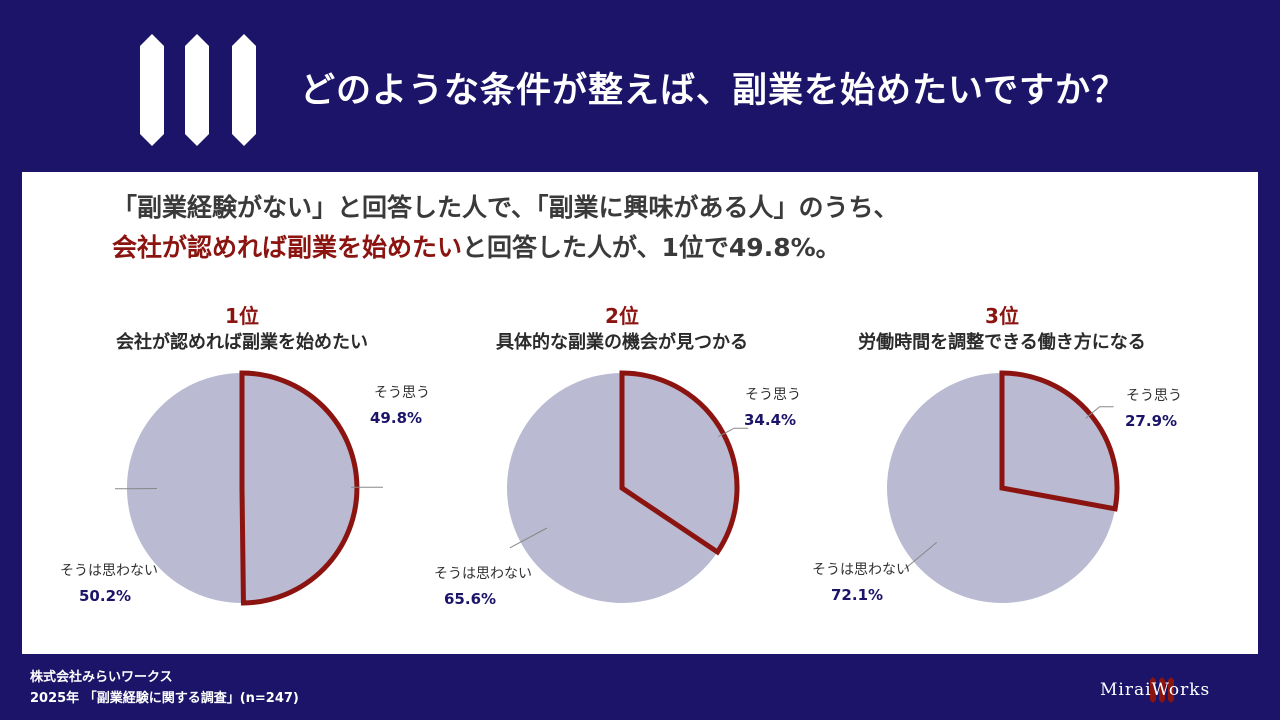  Describe the element at coordinates (1151, 421) in the screenshot. I see `slice-value-agree: 27.9%` at that location.